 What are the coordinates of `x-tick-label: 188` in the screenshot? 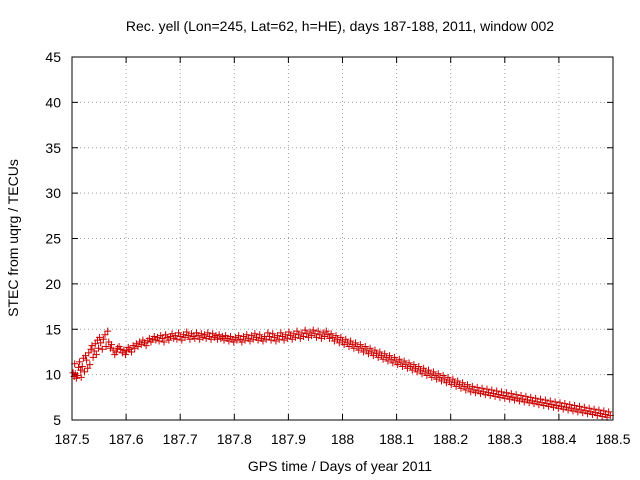 It's located at (343, 439).